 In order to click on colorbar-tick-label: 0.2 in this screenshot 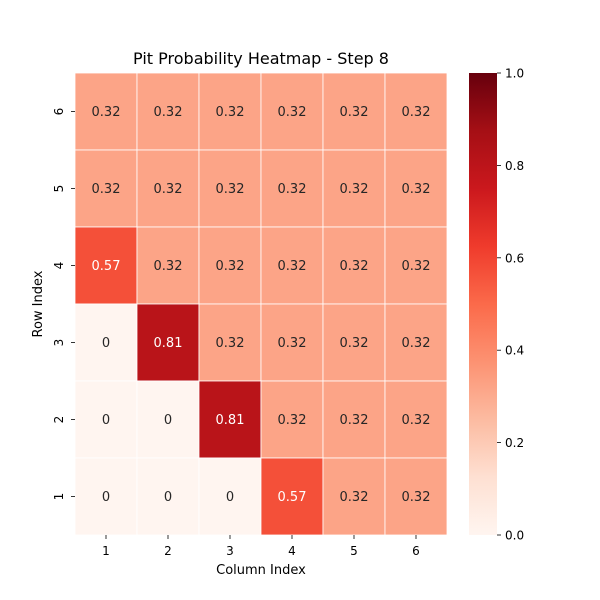, I will do `click(514, 443)`.